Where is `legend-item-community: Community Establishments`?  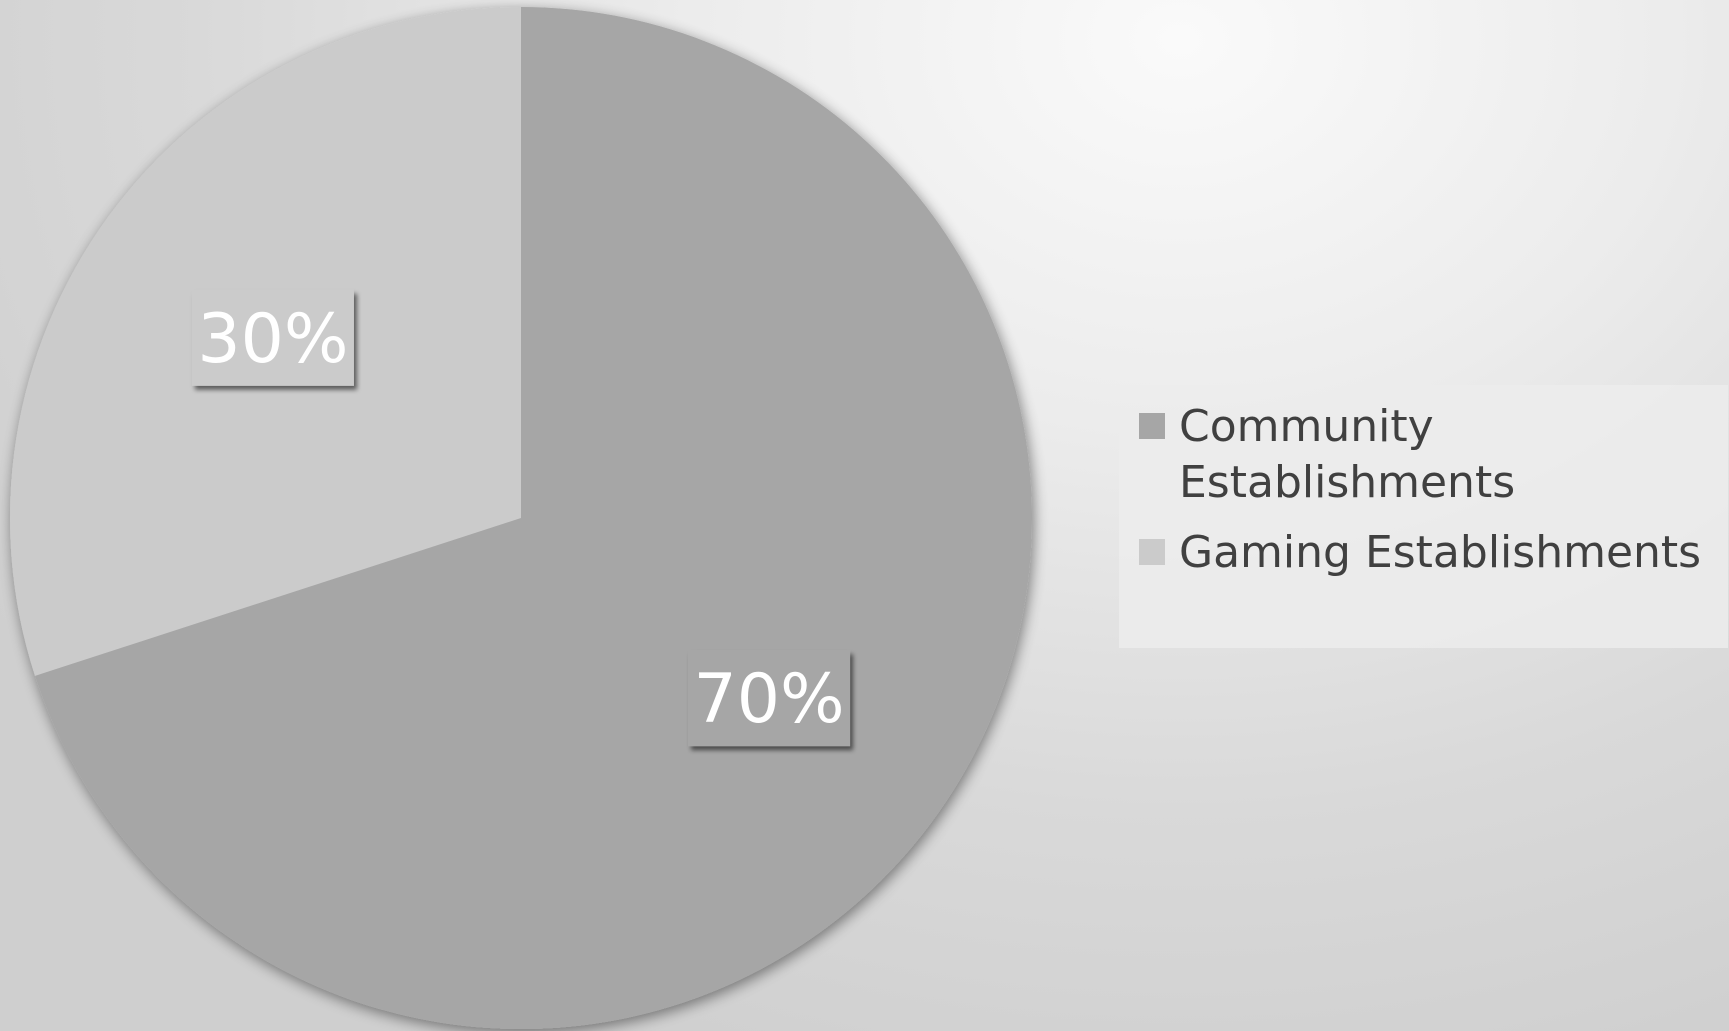 legend-item-community: Community Establishments is located at coordinates (1428, 455).